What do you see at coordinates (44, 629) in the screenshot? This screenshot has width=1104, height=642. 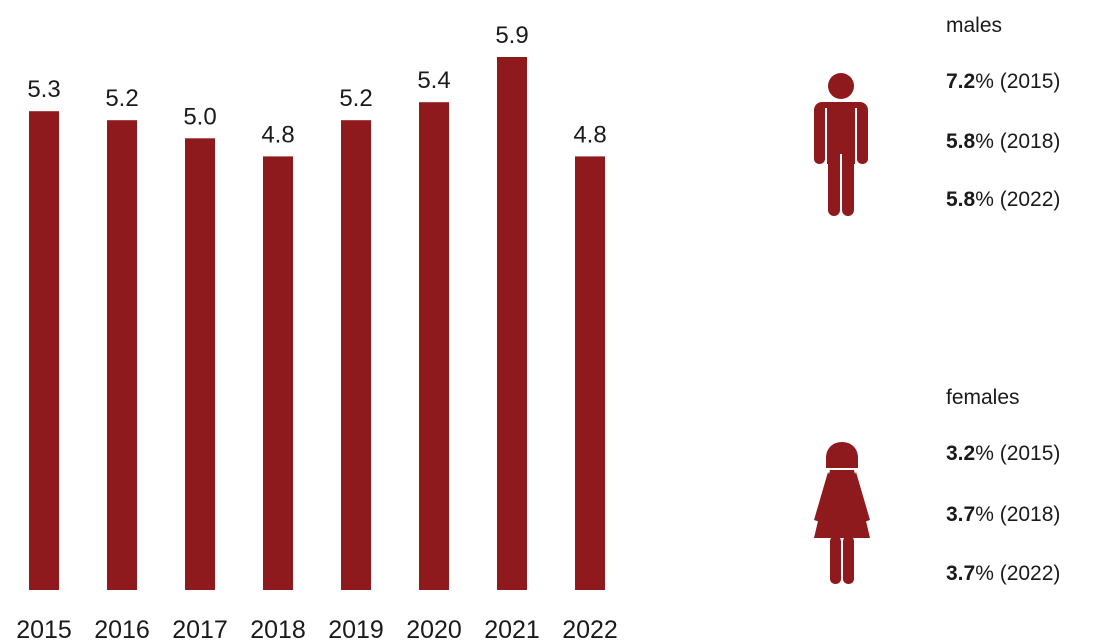 I see `x-tick-label-2015: 2015` at bounding box center [44, 629].